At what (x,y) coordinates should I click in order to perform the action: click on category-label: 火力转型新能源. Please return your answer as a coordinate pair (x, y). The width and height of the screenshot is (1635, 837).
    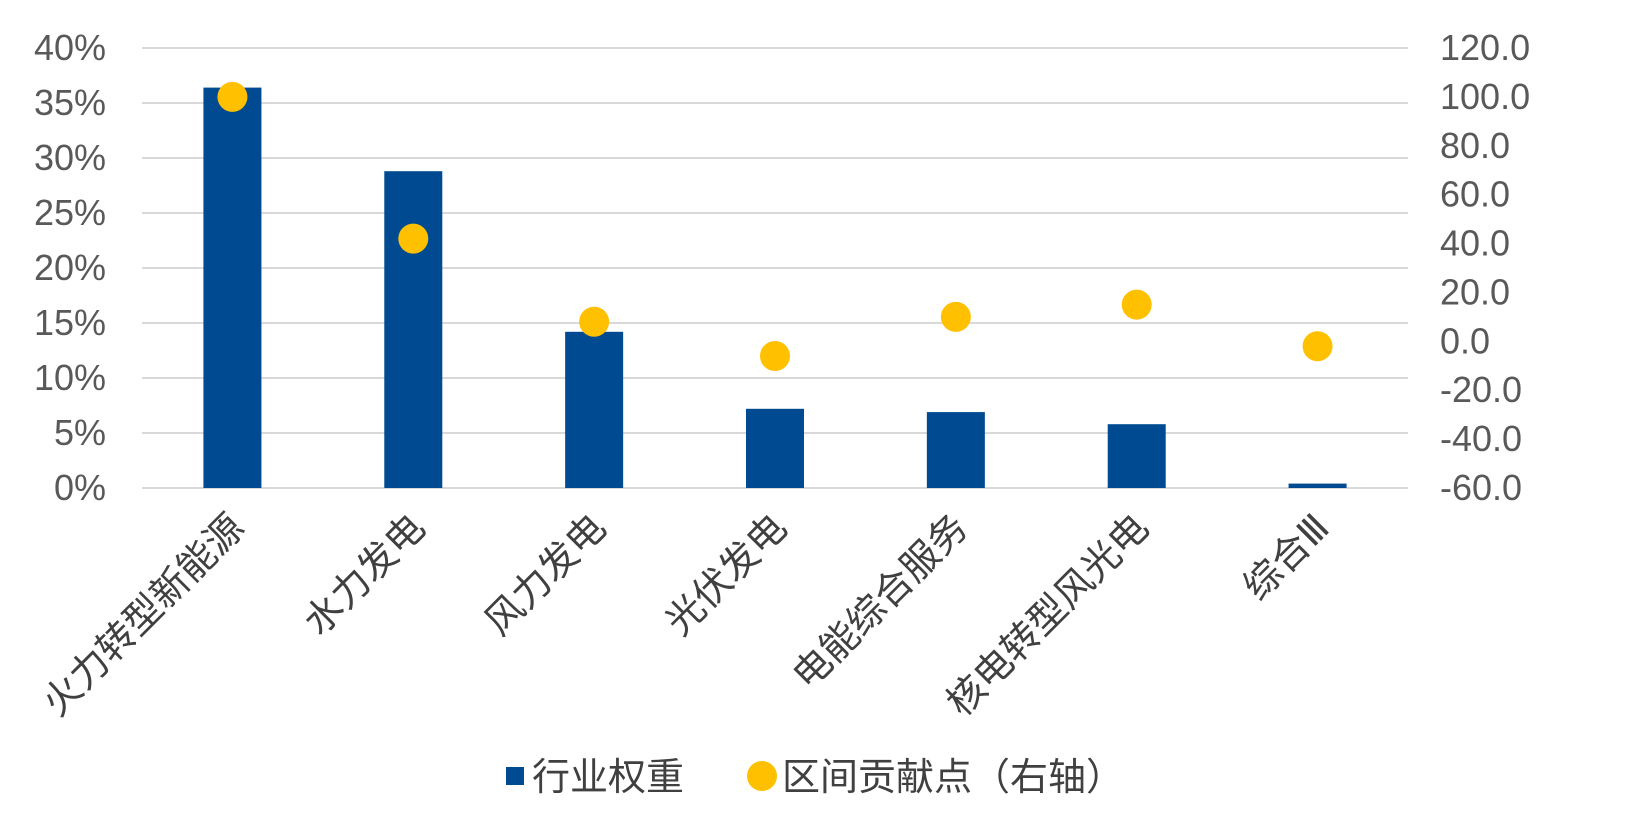
    Looking at the image, I should click on (143, 614).